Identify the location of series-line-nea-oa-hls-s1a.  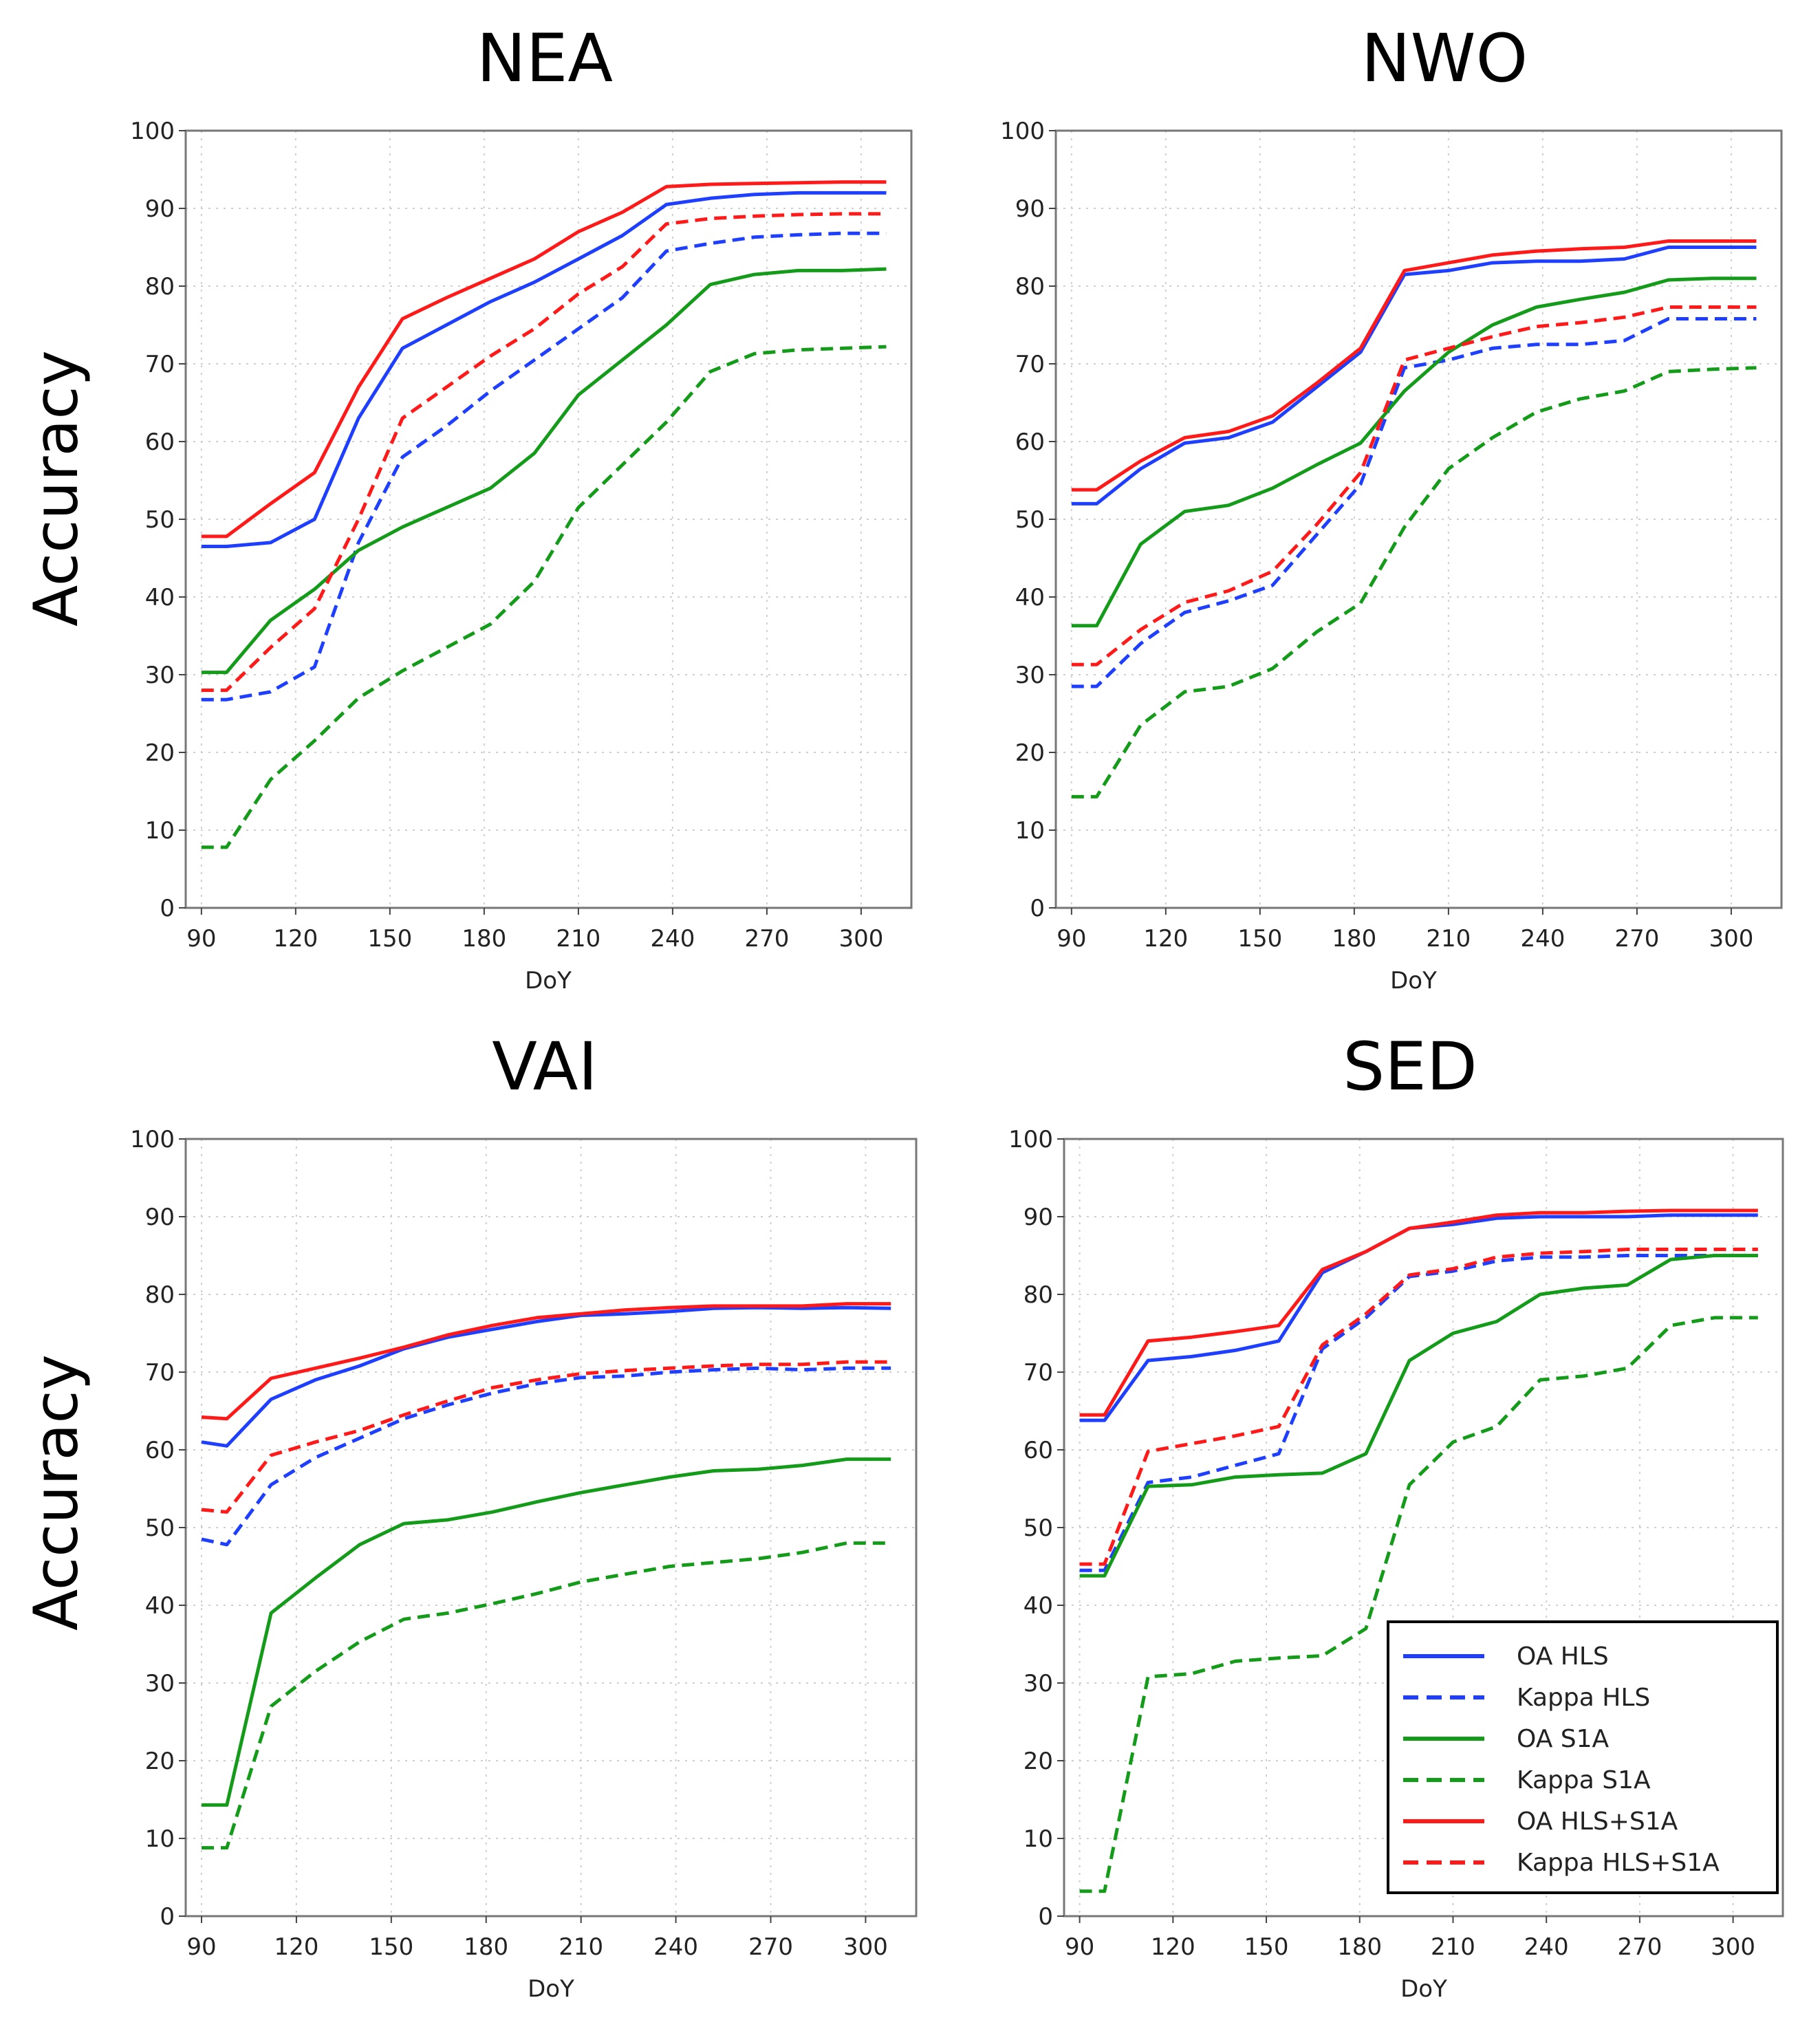
(544, 359).